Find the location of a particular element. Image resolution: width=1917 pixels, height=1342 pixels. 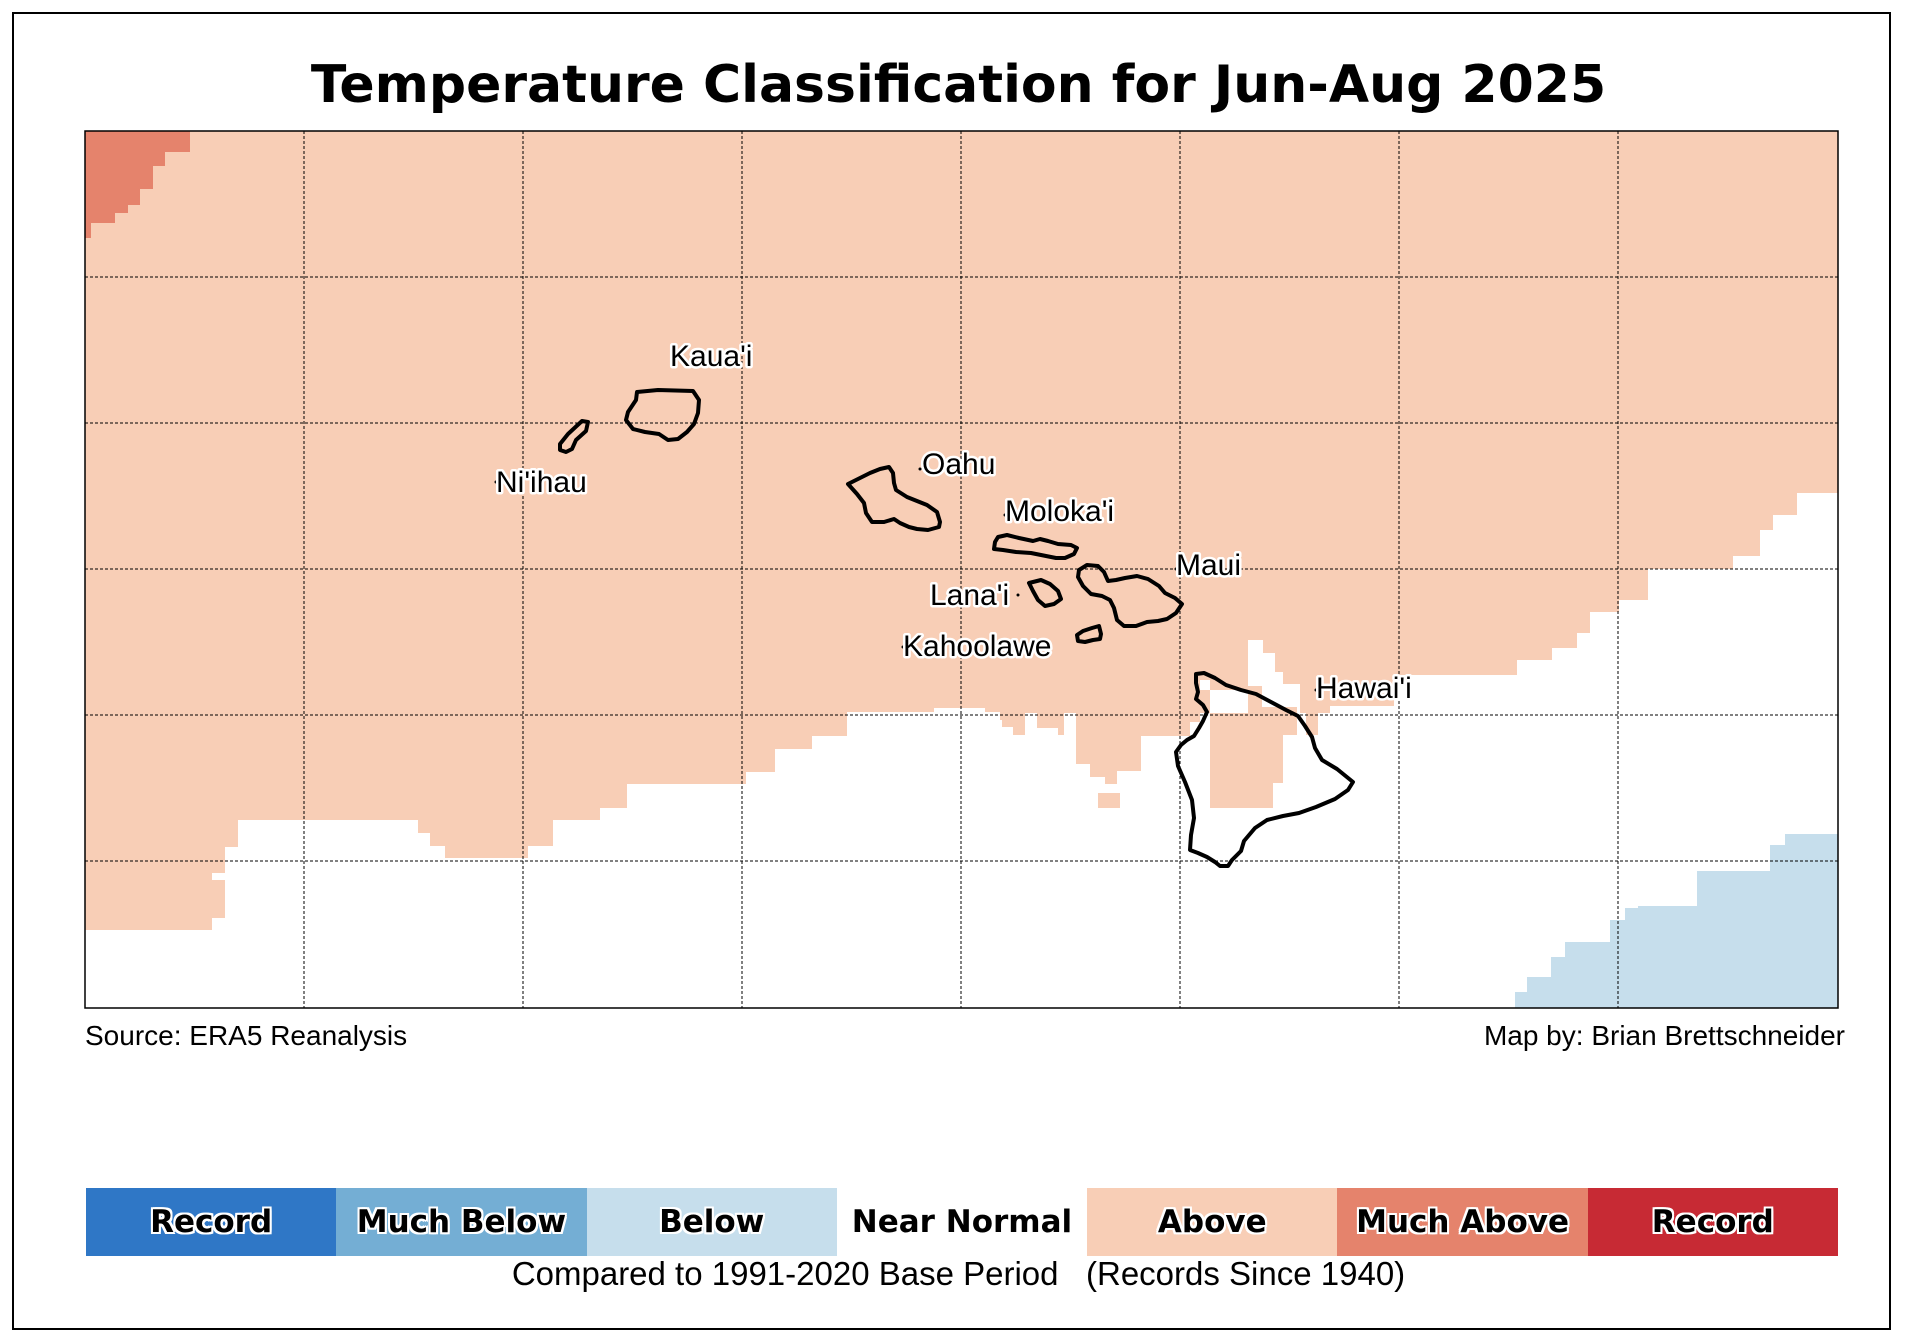

maui-outline is located at coordinates (1130, 595).